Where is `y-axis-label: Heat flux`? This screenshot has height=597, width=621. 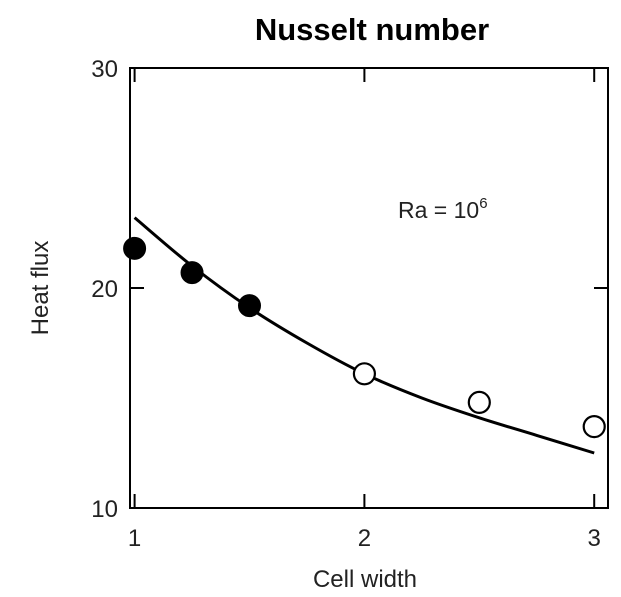 y-axis-label: Heat flux is located at coordinates (40, 288).